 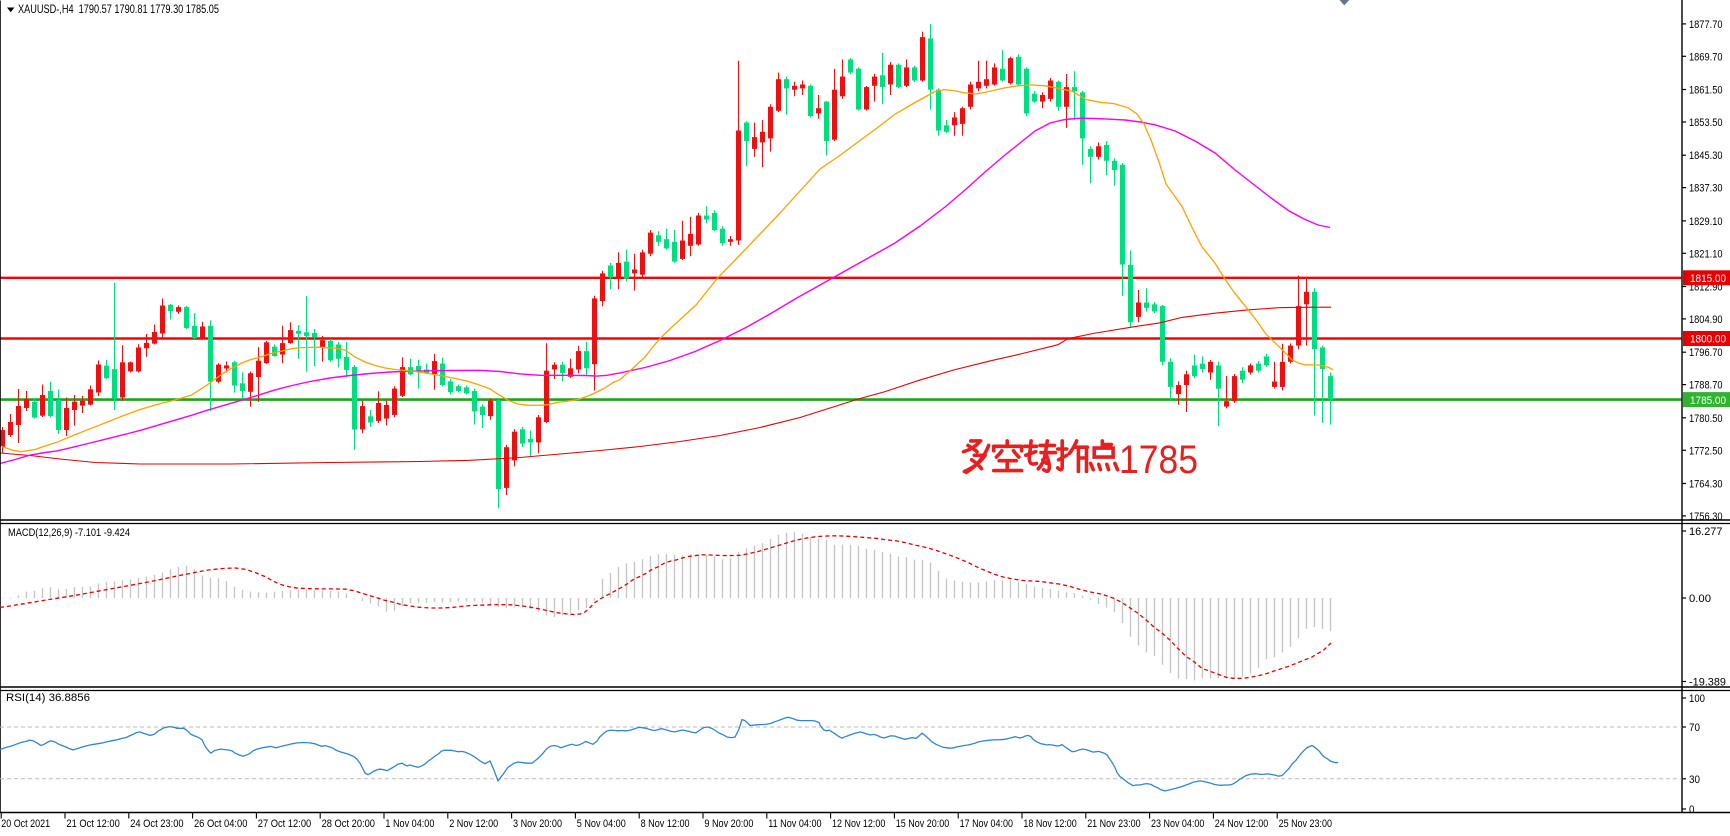 I want to click on svg-text: 21 Nov 23:00, so click(x=1113, y=824).